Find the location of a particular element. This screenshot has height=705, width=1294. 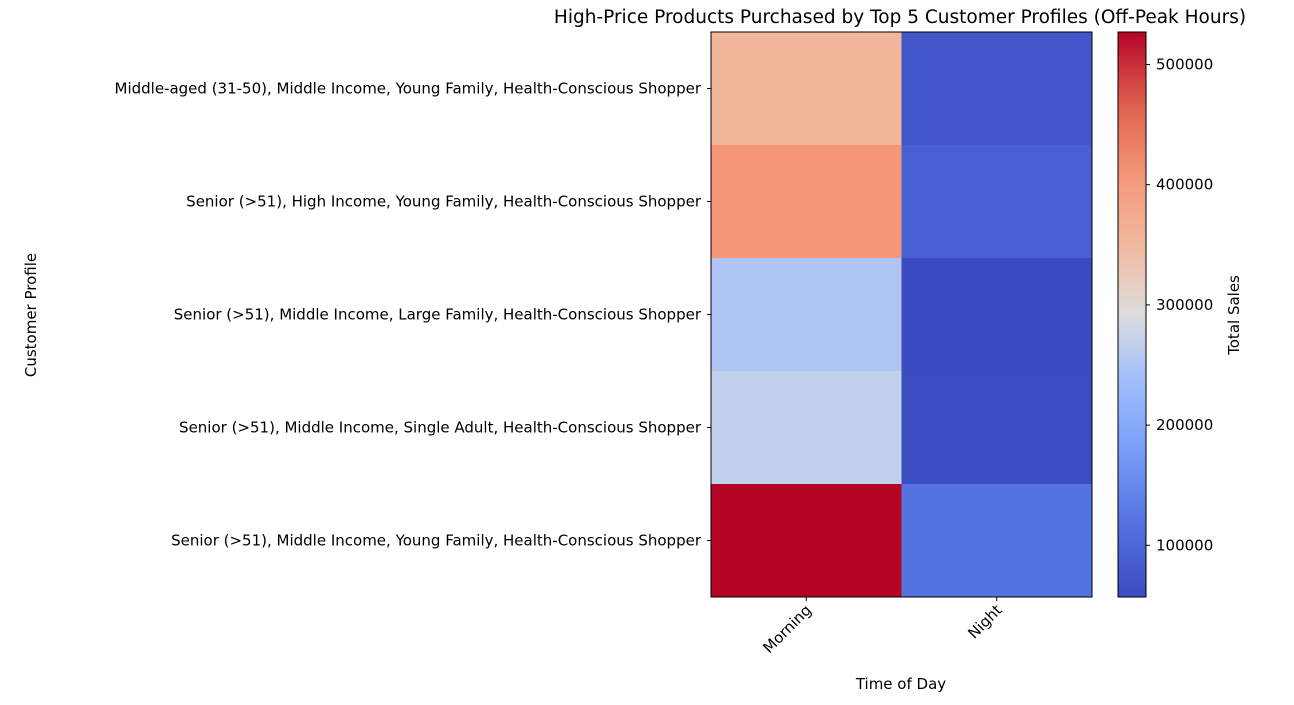

x-tick-label: Morning is located at coordinates (787, 629).